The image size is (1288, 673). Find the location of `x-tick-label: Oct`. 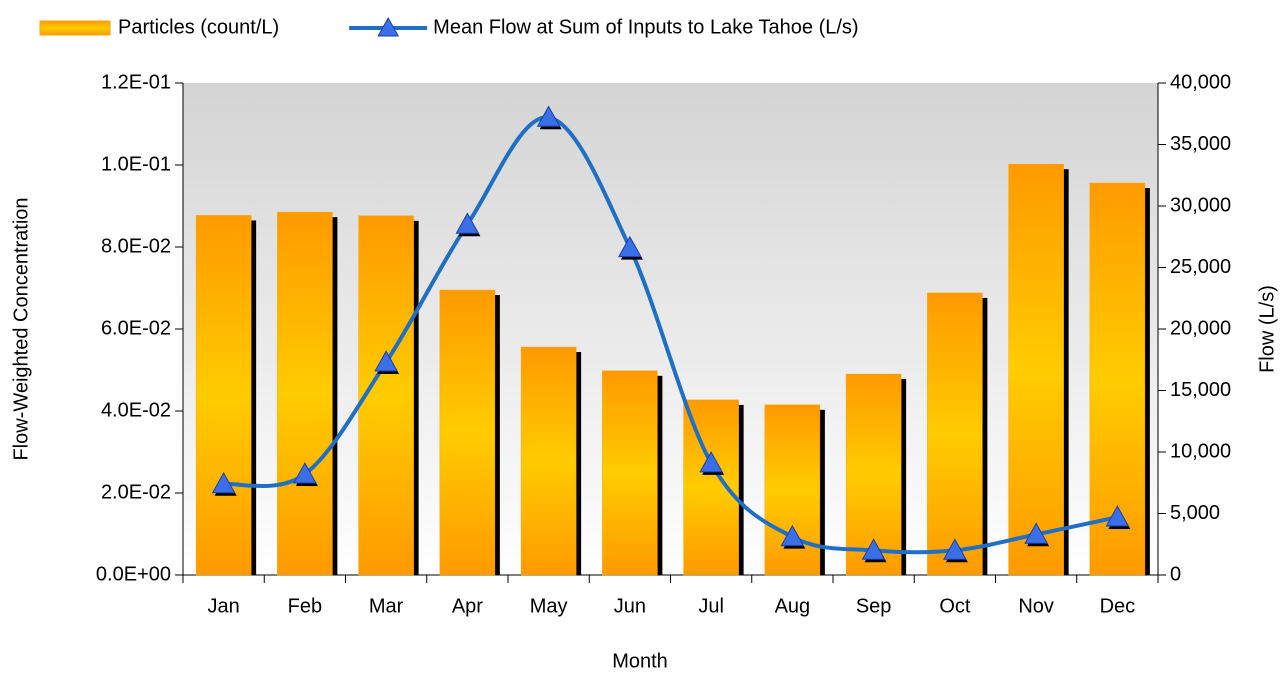

x-tick-label: Oct is located at coordinates (955, 606).